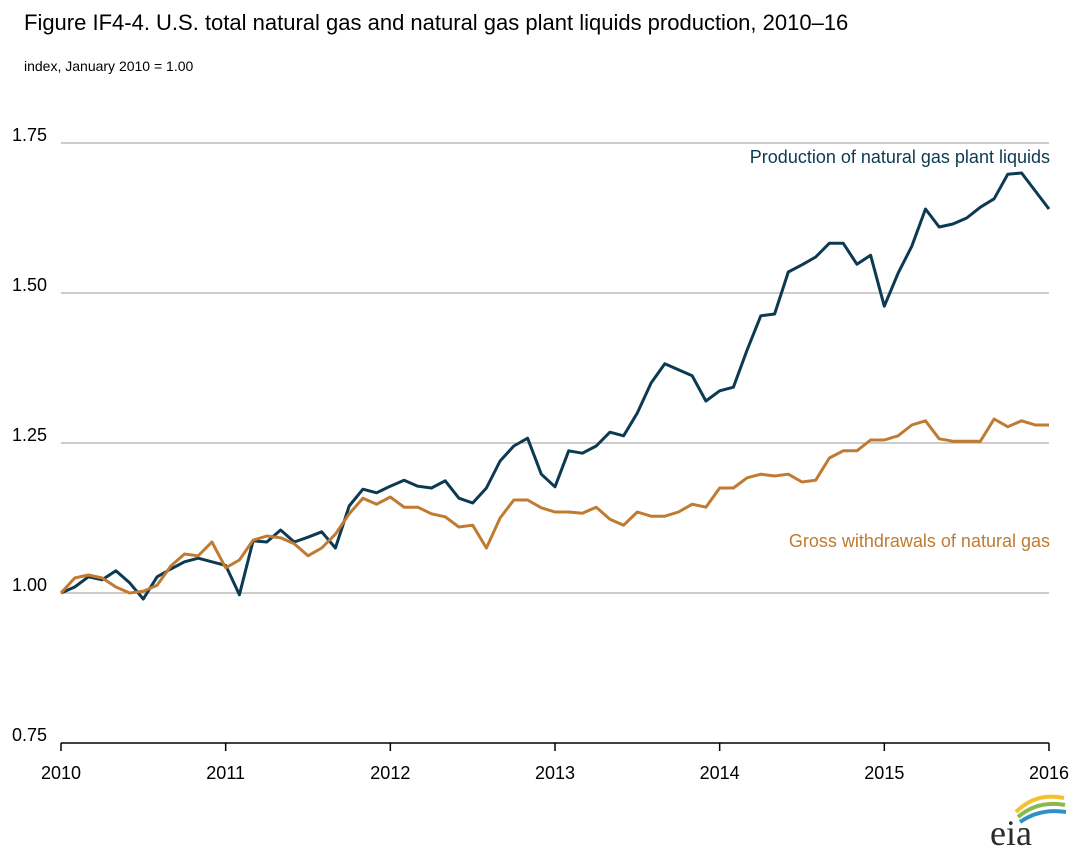 The height and width of the screenshot is (854, 1089). I want to click on x-axis: 2010 2011 2012 2013 2014 2015 2016, so click(555, 763).